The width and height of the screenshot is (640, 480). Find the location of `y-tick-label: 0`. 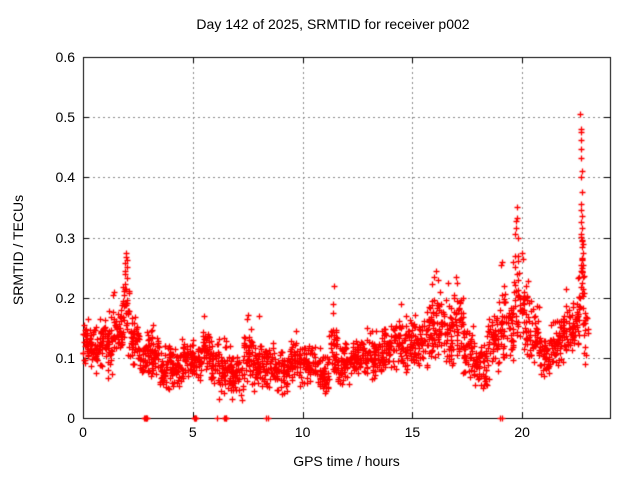

y-tick-label: 0 is located at coordinates (71, 418).